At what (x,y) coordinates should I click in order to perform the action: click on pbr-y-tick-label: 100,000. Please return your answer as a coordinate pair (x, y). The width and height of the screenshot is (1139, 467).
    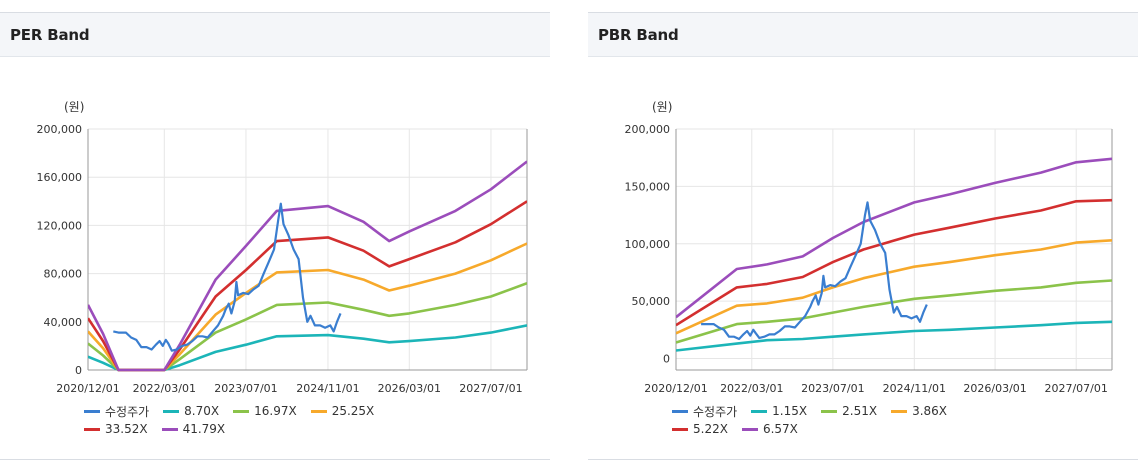
    Looking at the image, I should click on (648, 244).